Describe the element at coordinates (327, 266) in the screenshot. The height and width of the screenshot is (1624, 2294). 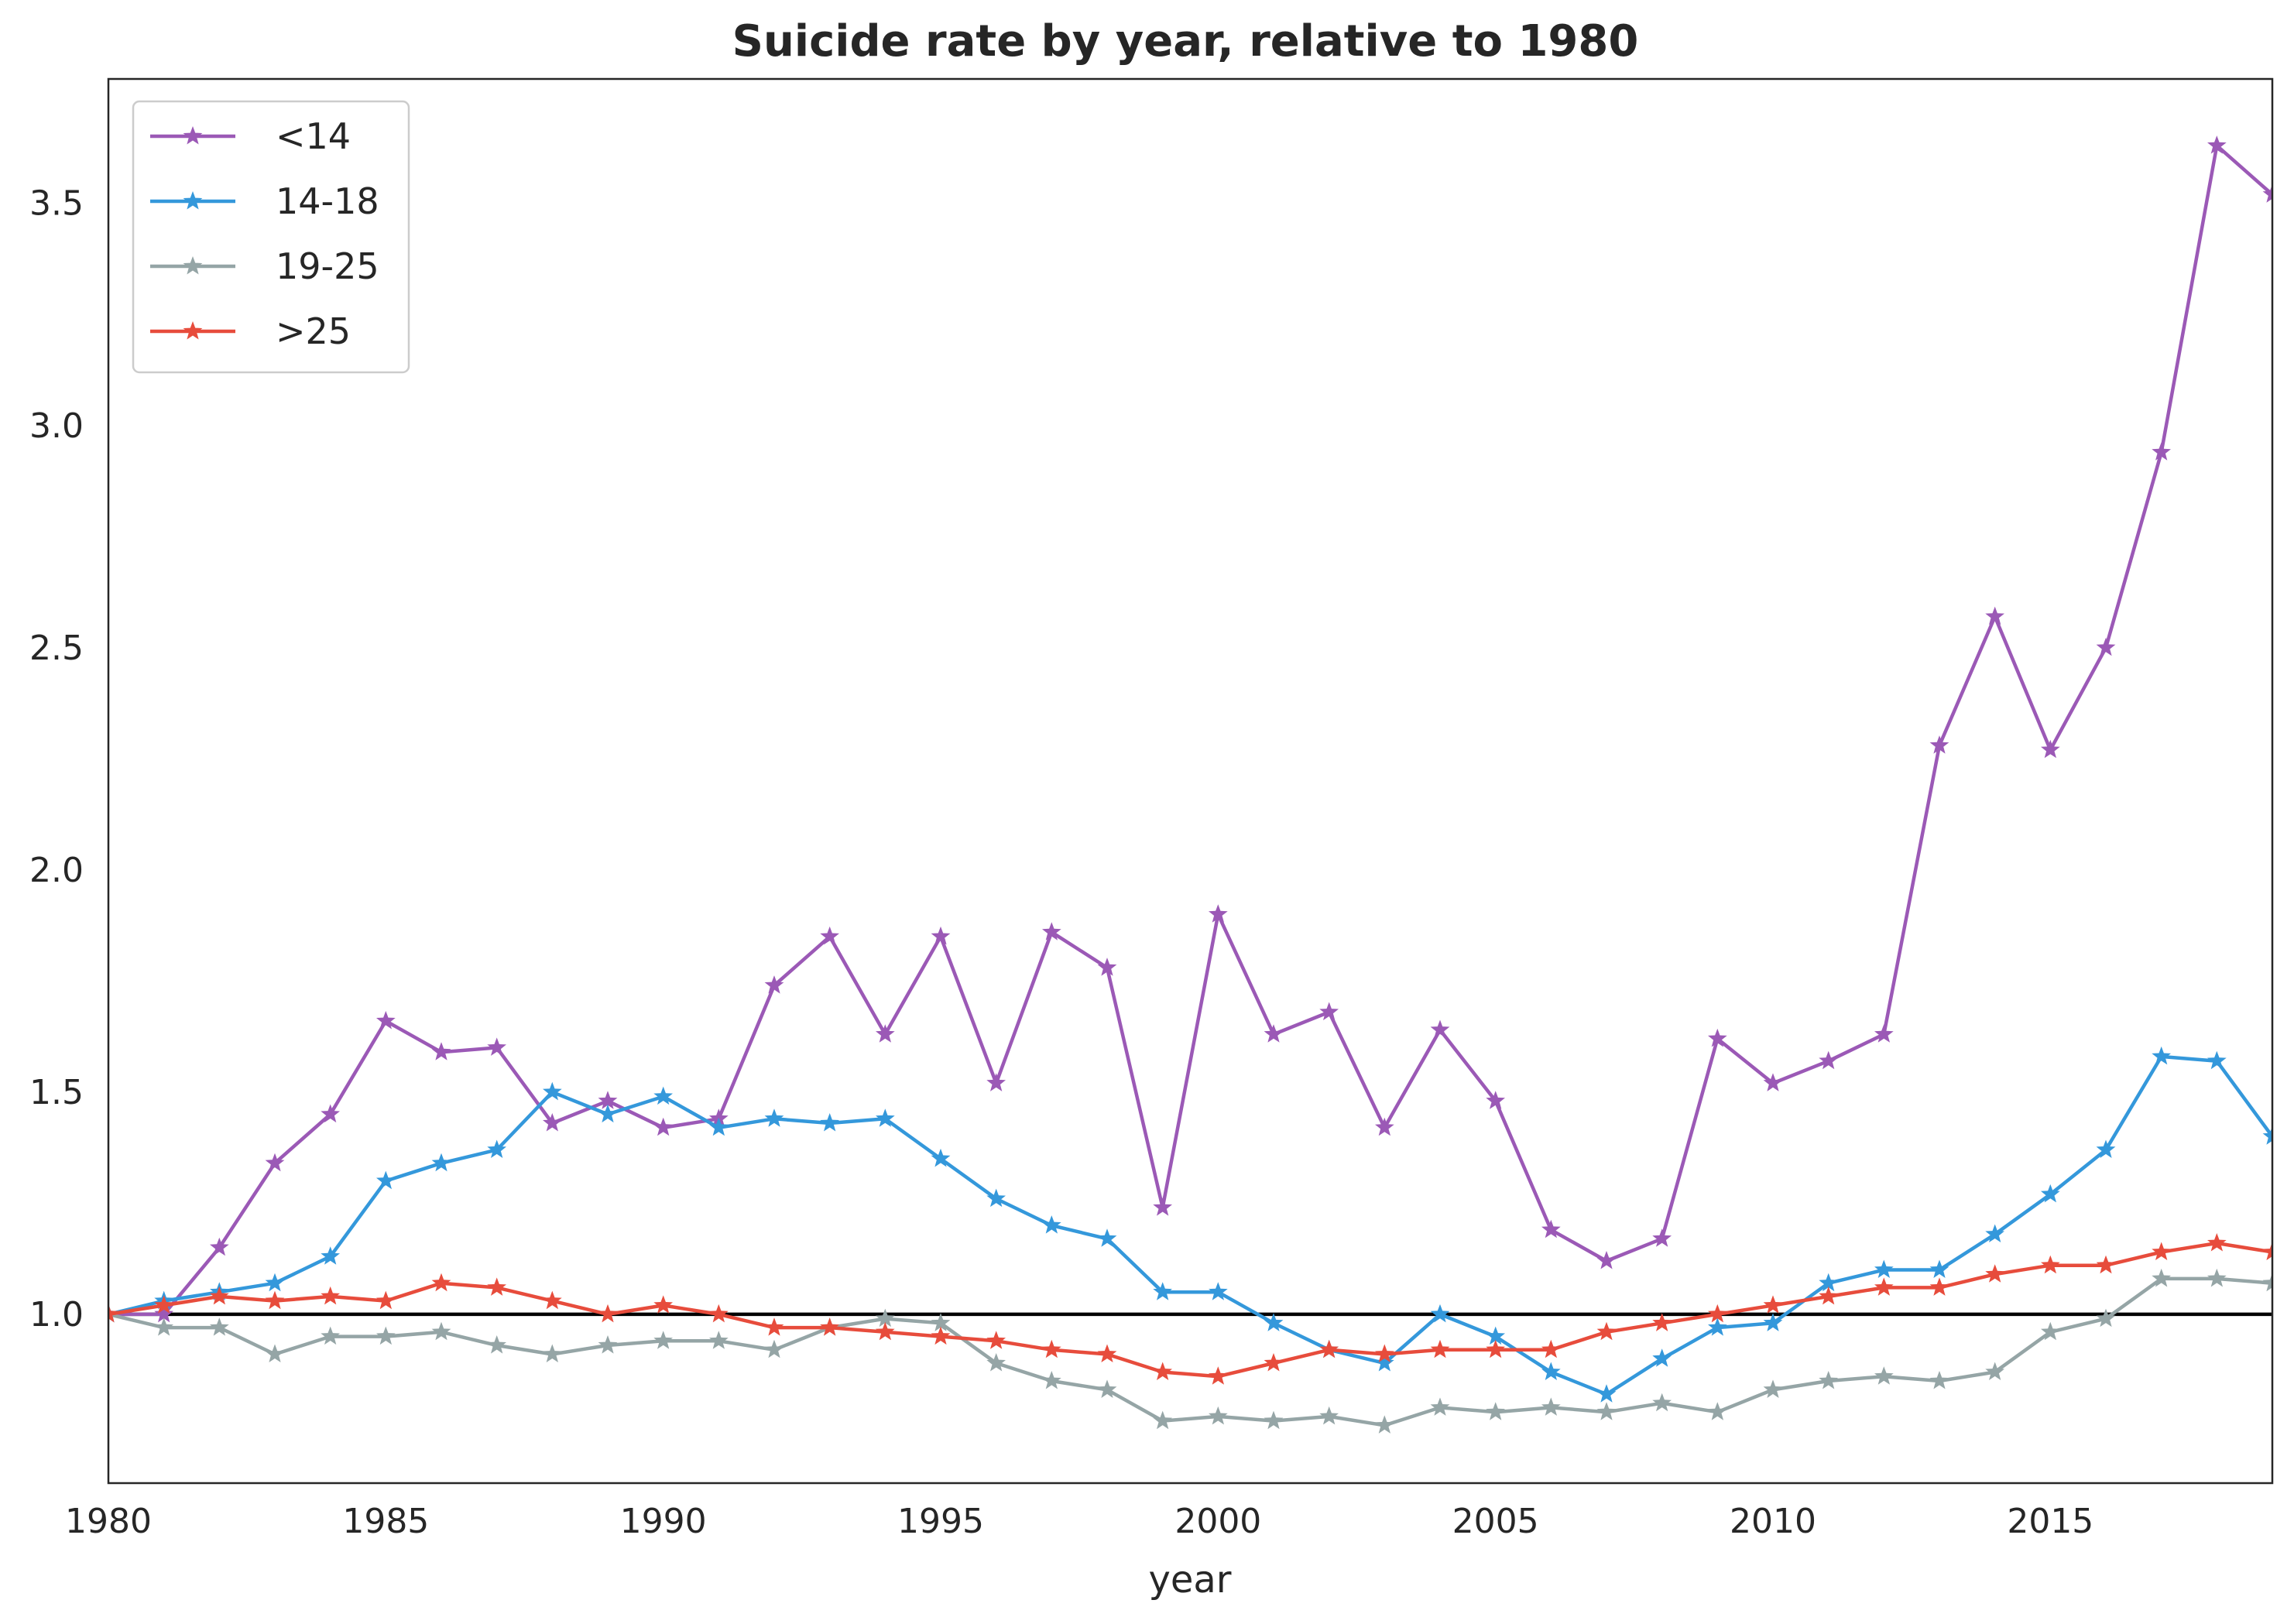
I see `legend-label: 19-25` at that location.